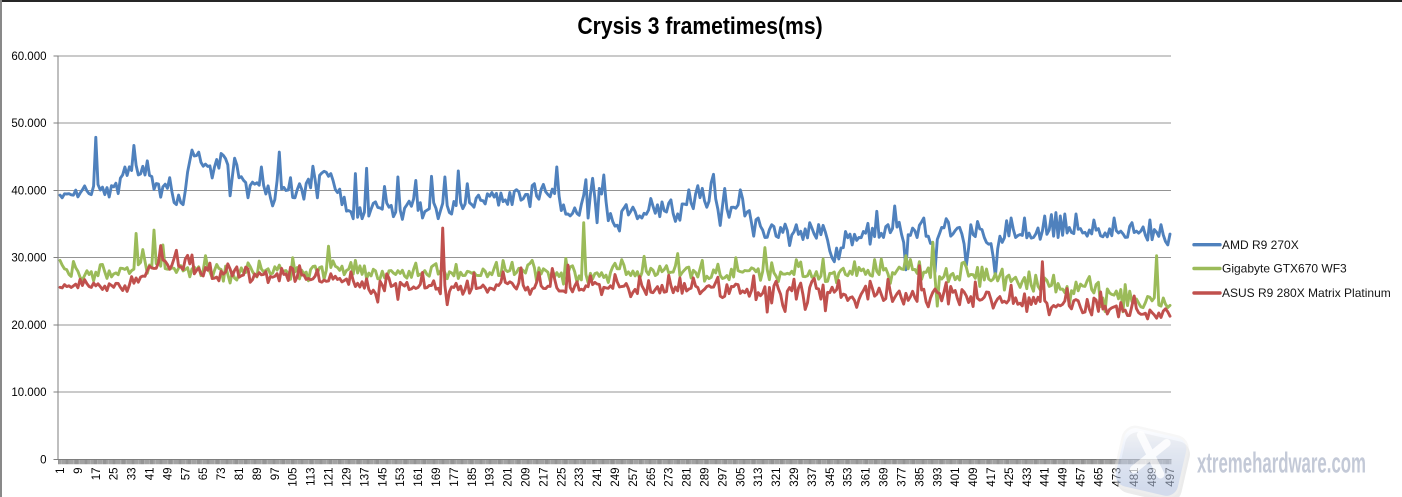 This screenshot has height=497, width=1402. I want to click on svg-text: 145, so click(383, 477).